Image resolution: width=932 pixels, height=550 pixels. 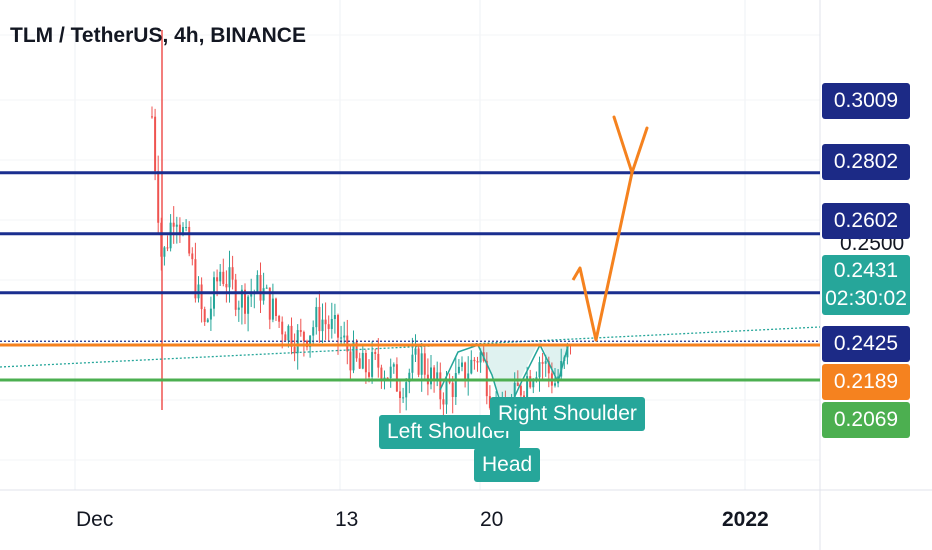 I want to click on chart-title: TLM / TetherUS, 4h, BINANCE, so click(x=158, y=35).